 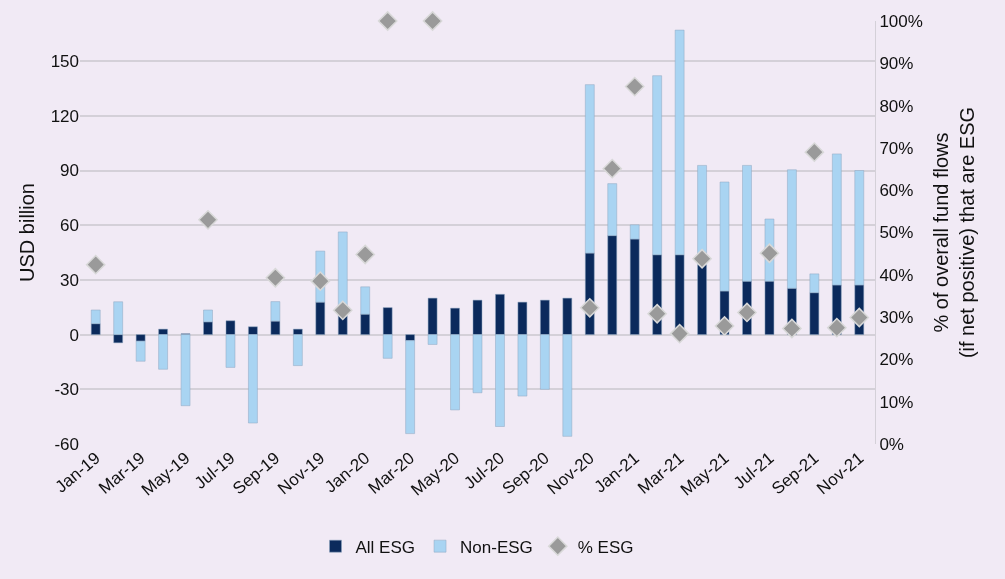 What do you see at coordinates (74, 335) in the screenshot?
I see `y-tick-label: 0` at bounding box center [74, 335].